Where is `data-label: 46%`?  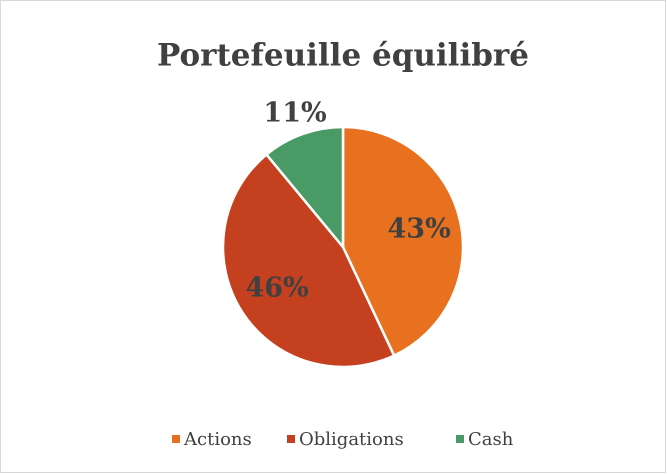 data-label: 46% is located at coordinates (277, 287).